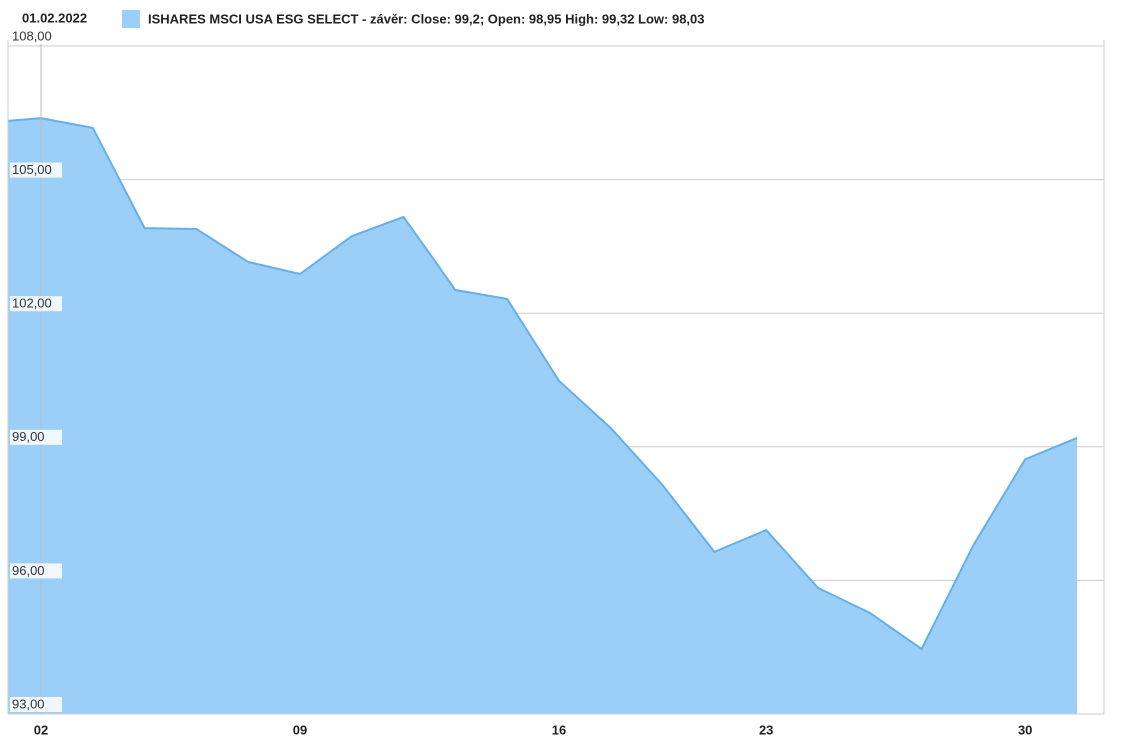 Image resolution: width=1131 pixels, height=746 pixels. Describe the element at coordinates (41, 729) in the screenshot. I see `x-tick-label: 02` at that location.